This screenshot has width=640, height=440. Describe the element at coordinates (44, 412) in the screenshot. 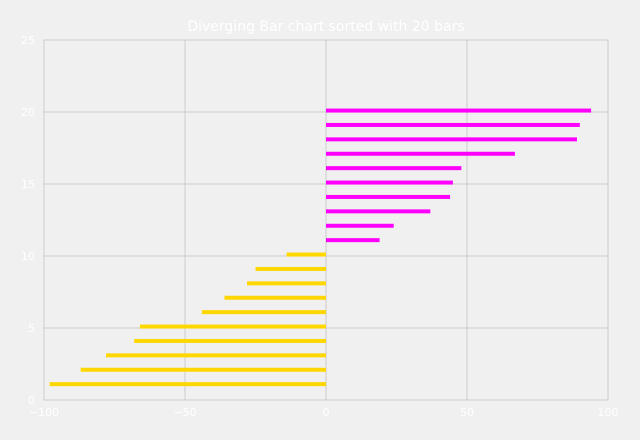

I see `x-tick-label: −100` at that location.